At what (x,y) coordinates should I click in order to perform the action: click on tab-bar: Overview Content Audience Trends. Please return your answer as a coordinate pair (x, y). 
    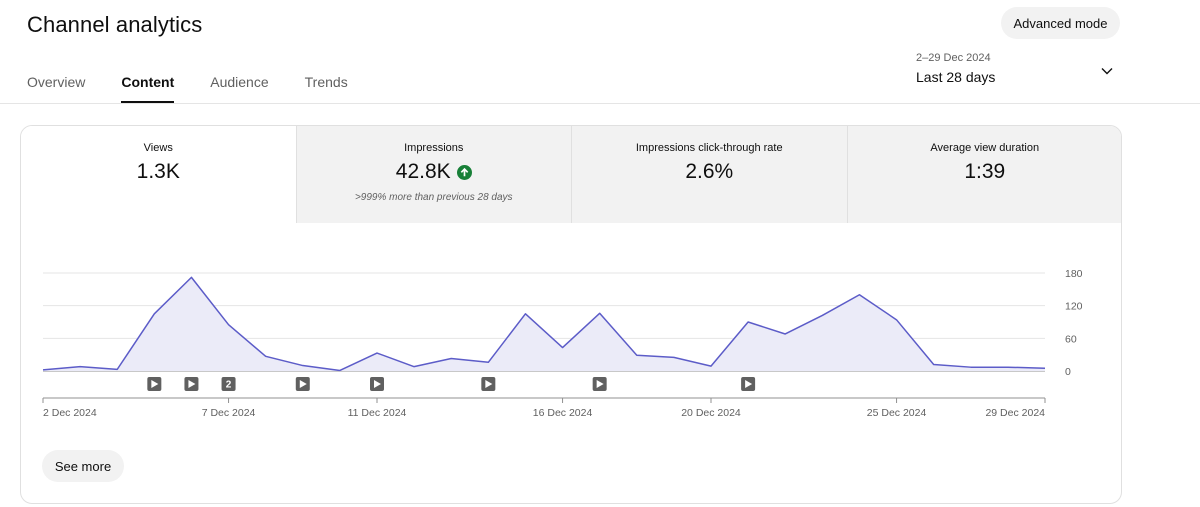
    Looking at the image, I should click on (205, 81).